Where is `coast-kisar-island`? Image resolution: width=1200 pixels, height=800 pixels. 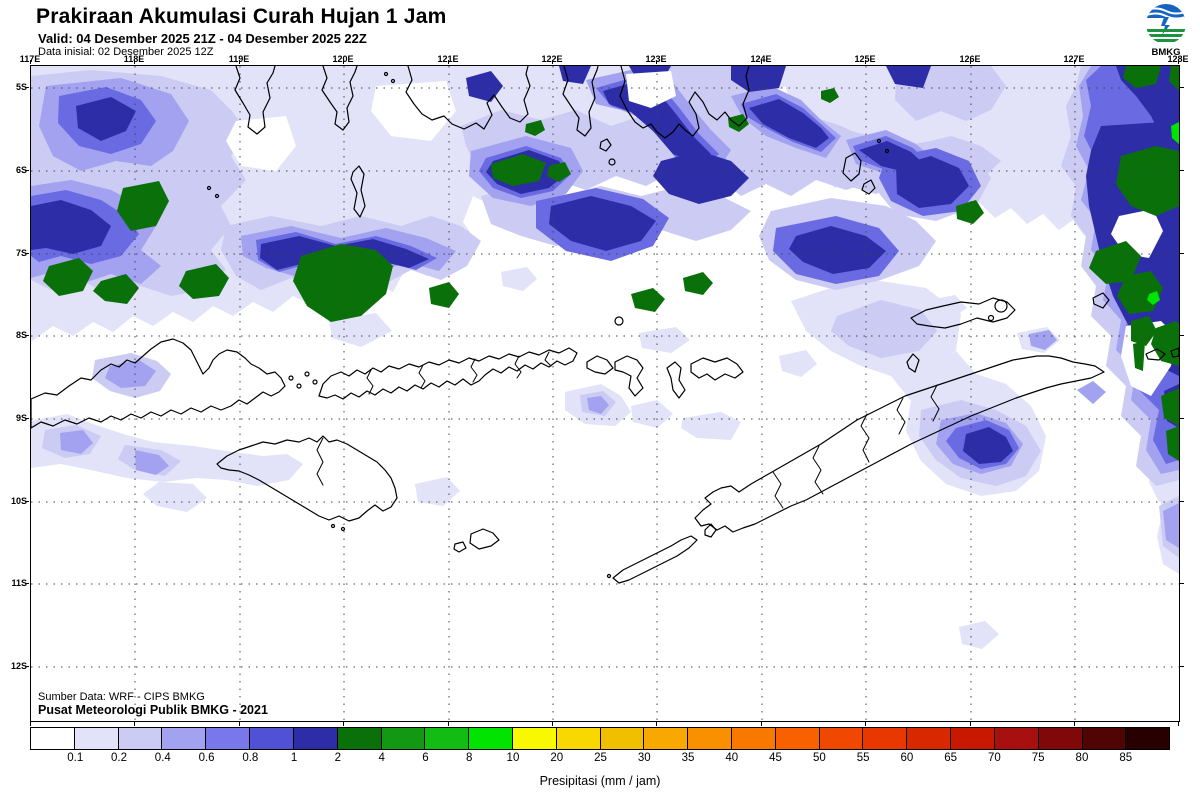
coast-kisar-island is located at coordinates (1101, 300).